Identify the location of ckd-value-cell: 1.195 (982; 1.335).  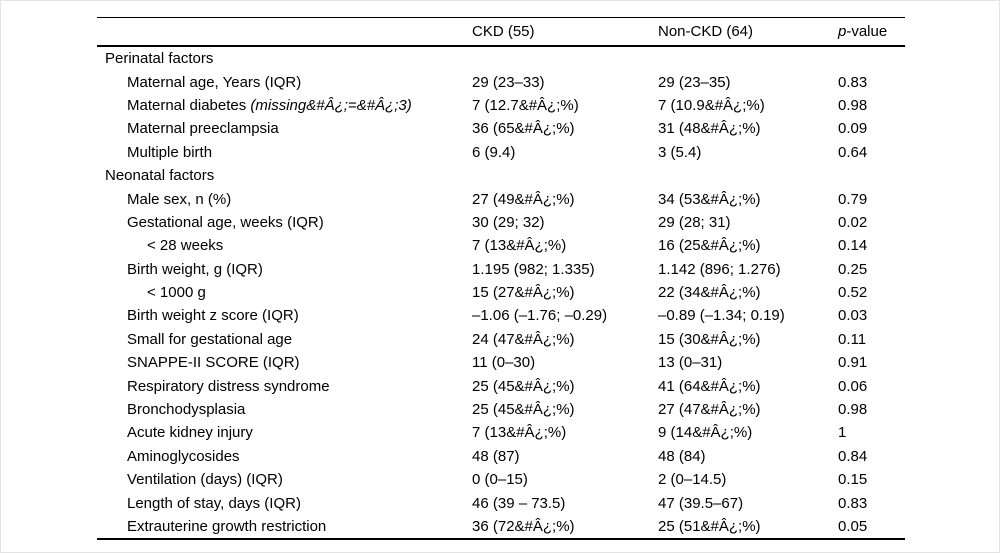
(533, 269).